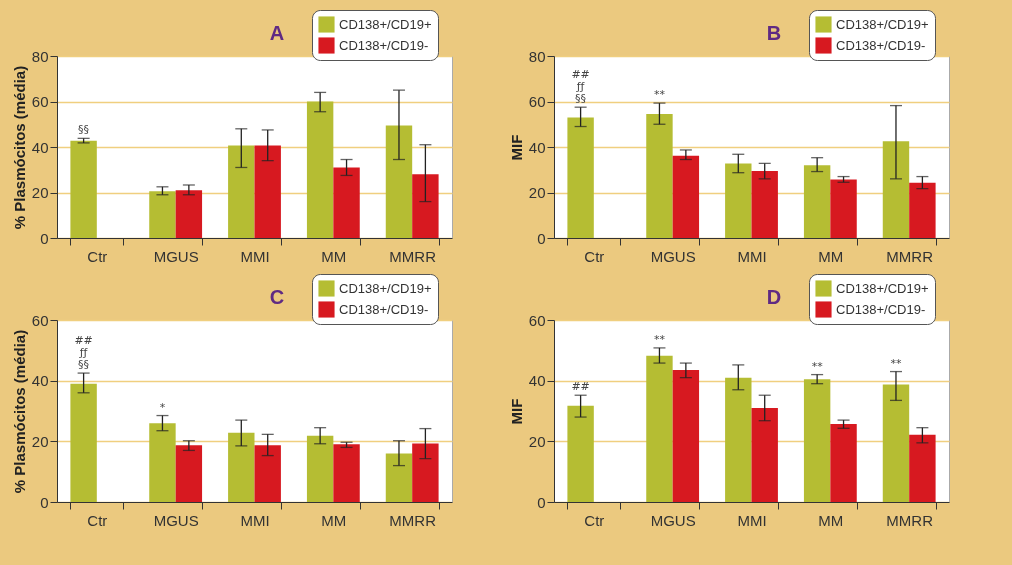 This screenshot has width=1012, height=565. I want to click on annotation: *, so click(162, 407).